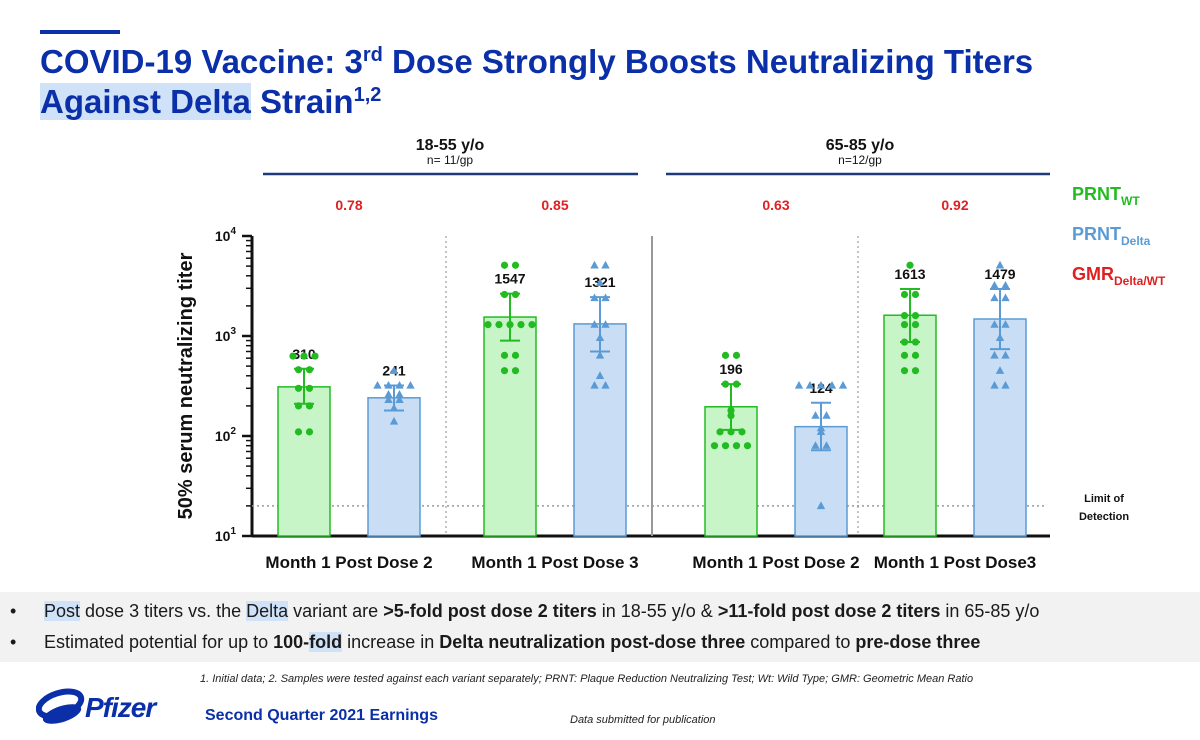 This screenshot has height=740, width=1200. What do you see at coordinates (554, 205) in the screenshot?
I see `gmr-value: 0.85` at bounding box center [554, 205].